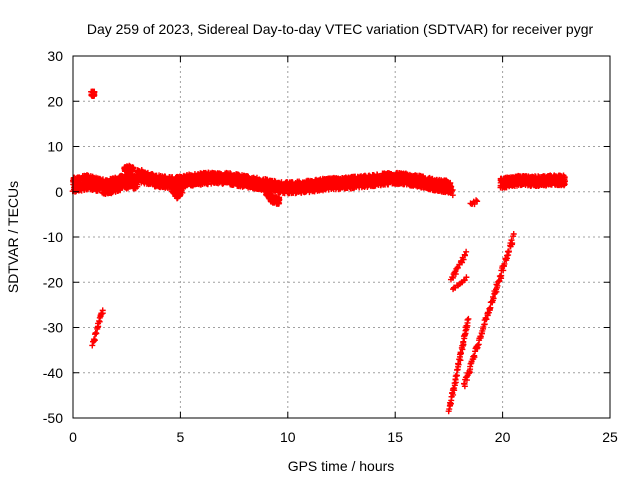 The height and width of the screenshot is (480, 640). I want to click on x-axis-label: GPS time / hours, so click(341, 466).